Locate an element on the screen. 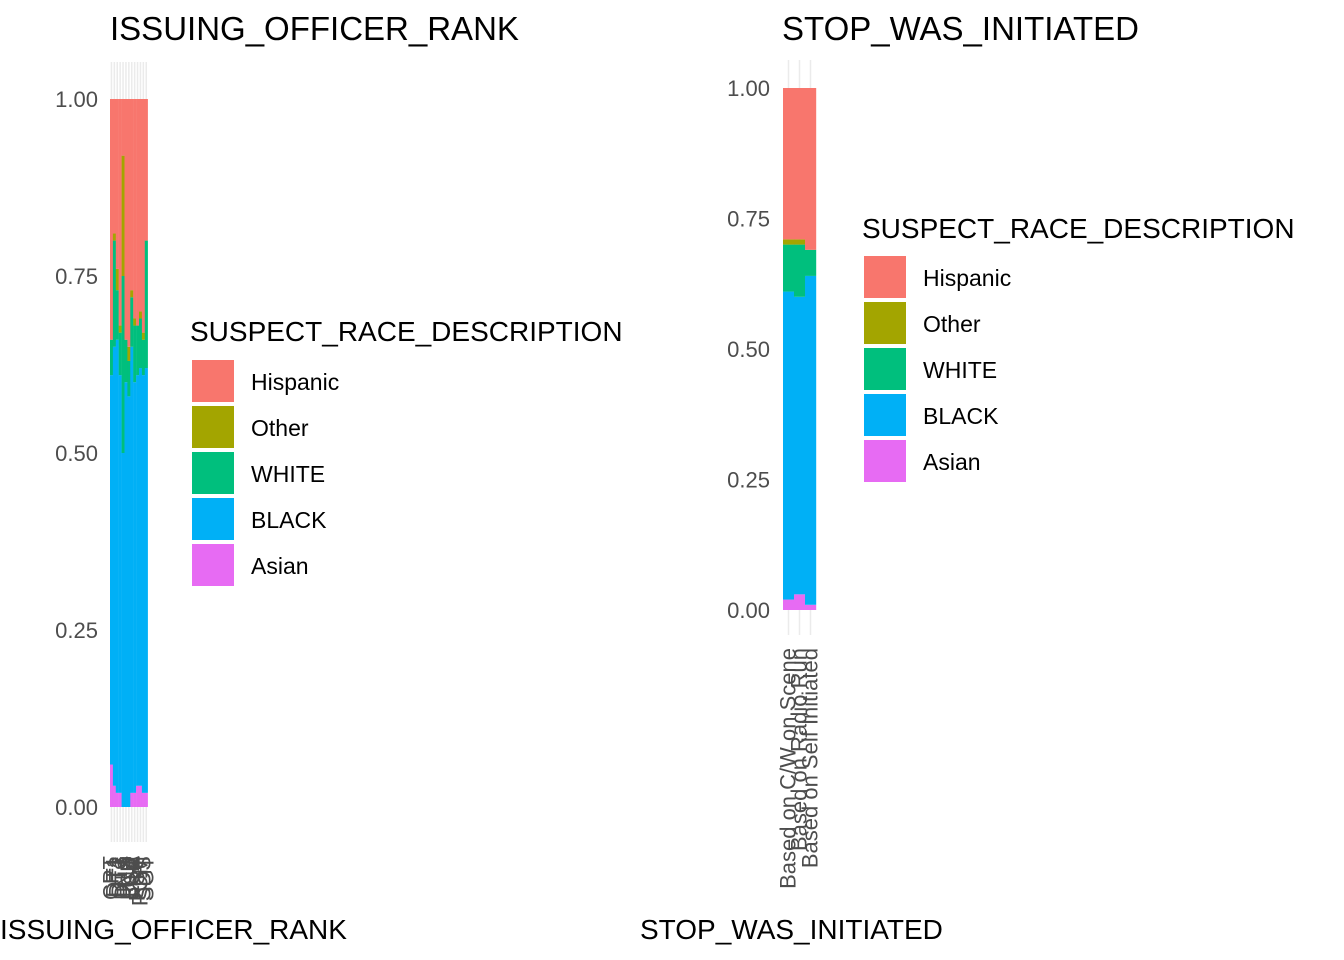 The height and width of the screenshot is (960, 1344). x-axis-label-stop-was-initiated: STOP_WAS_INITIATED is located at coordinates (791, 929).